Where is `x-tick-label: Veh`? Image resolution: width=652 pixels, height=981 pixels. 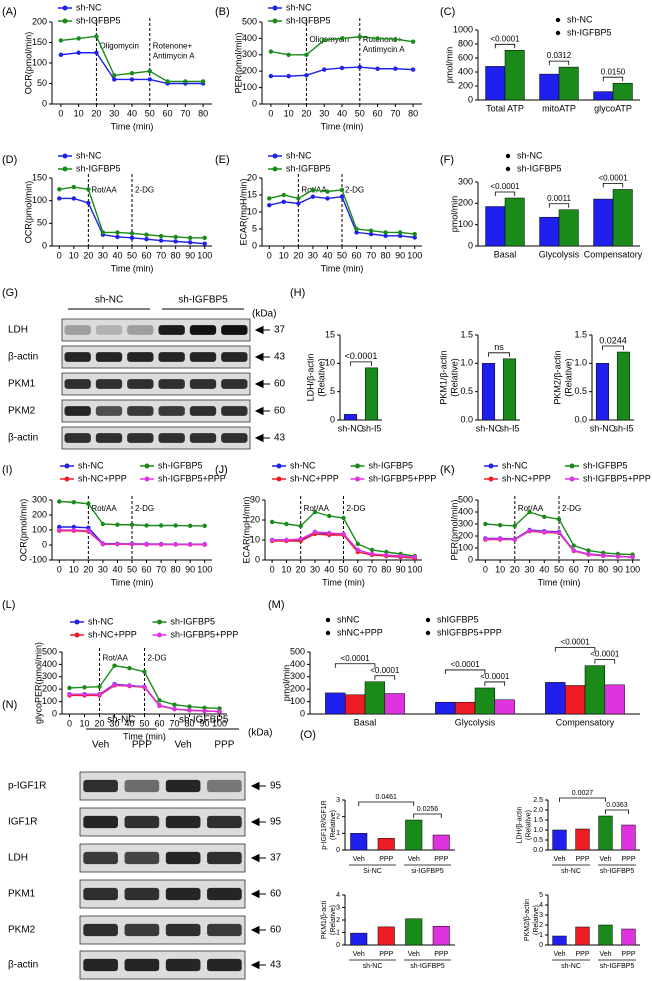 x-tick-label: Veh is located at coordinates (359, 954).